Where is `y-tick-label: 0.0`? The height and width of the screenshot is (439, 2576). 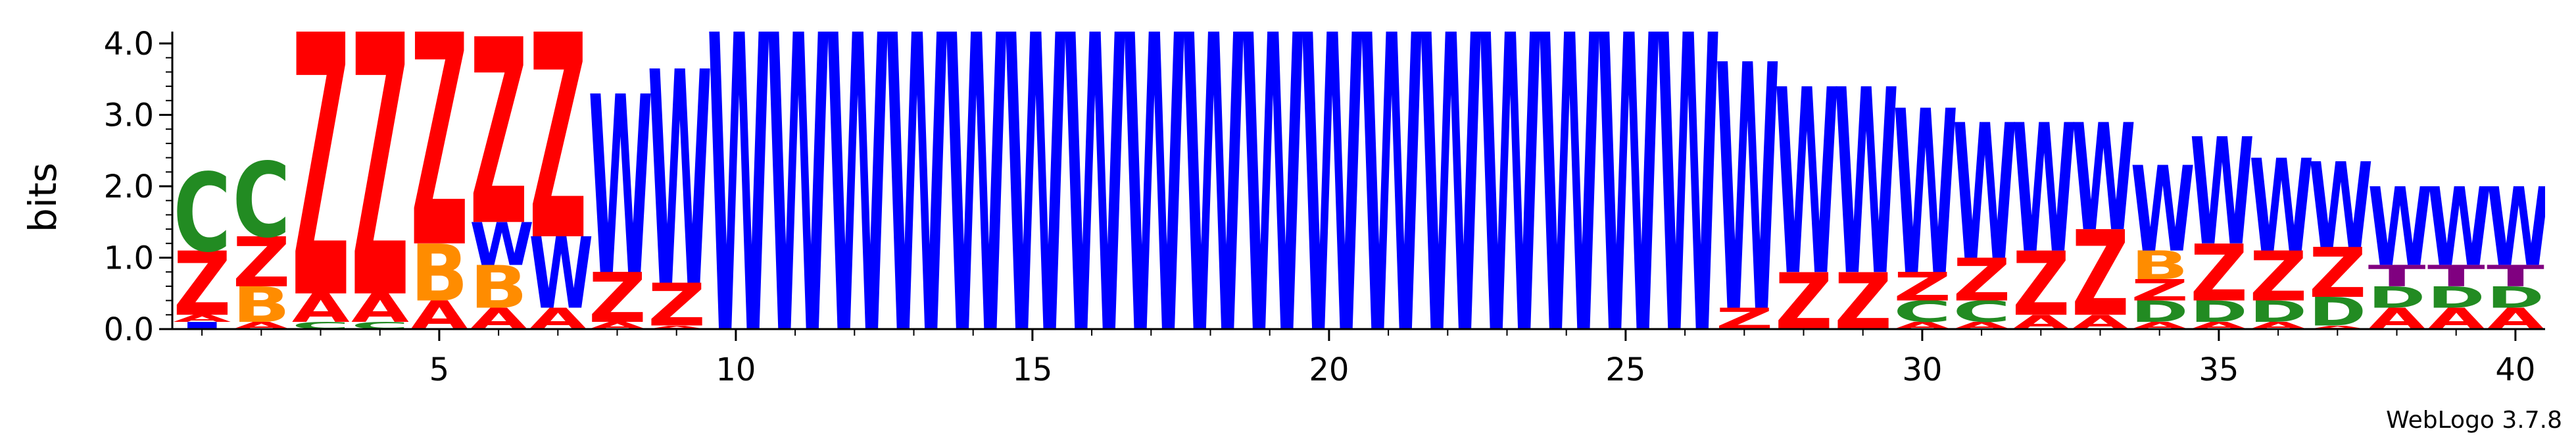
y-tick-label: 0.0 is located at coordinates (129, 329).